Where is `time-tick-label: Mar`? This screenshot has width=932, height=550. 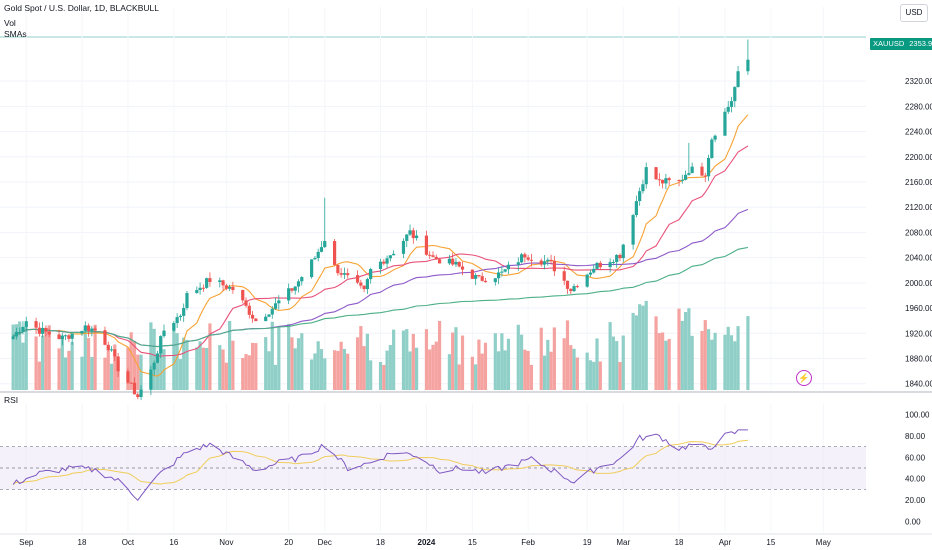
time-tick-label: Mar is located at coordinates (623, 542).